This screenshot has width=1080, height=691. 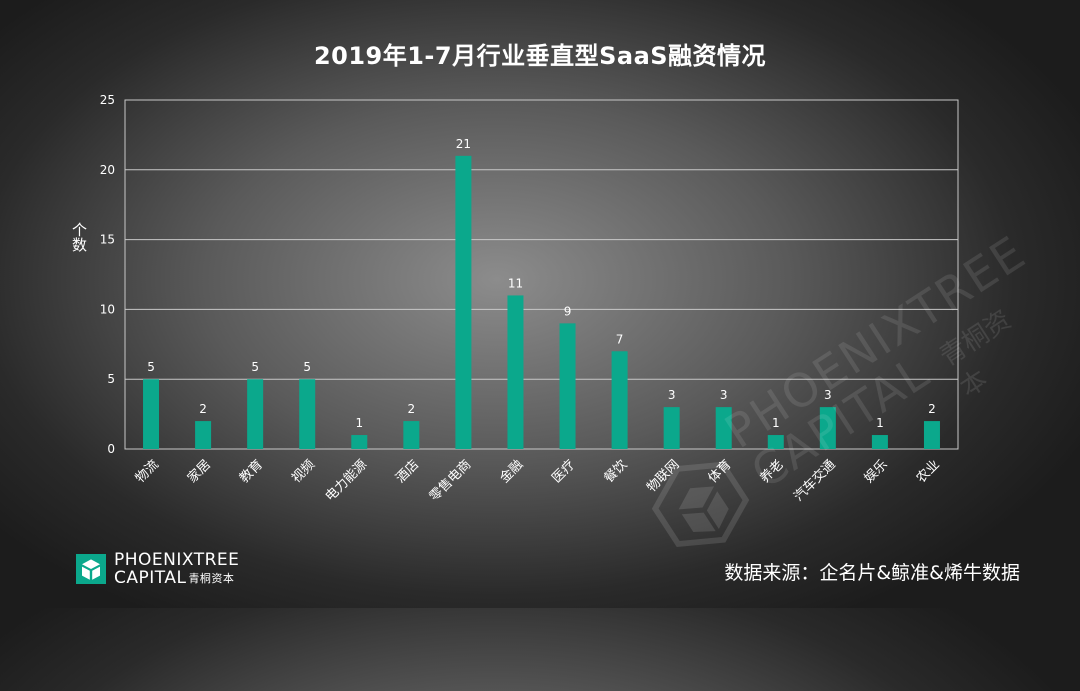 What do you see at coordinates (177, 560) in the screenshot?
I see `logo-text-line1: PHOENIXTREE` at bounding box center [177, 560].